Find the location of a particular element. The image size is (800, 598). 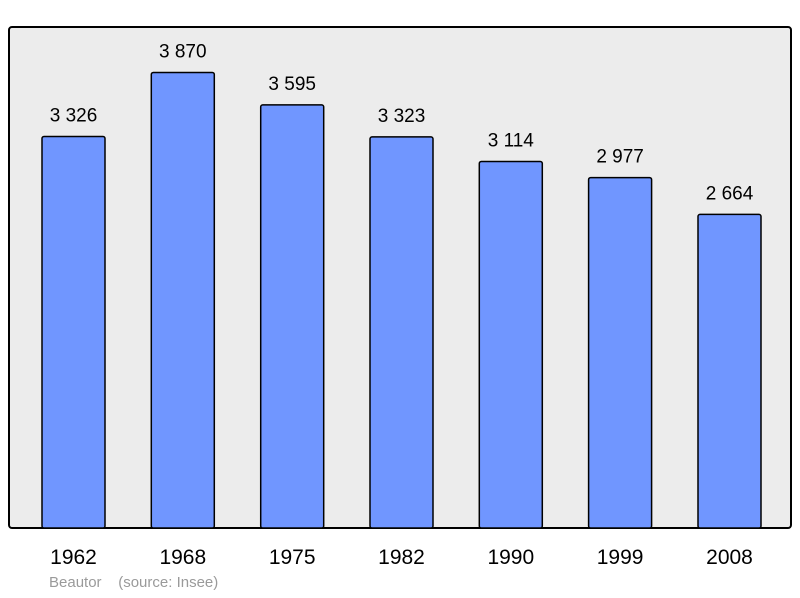

x-axis-tick-labels: 1962 1968 1975 1982 1990 1999 2008 is located at coordinates (401, 557).